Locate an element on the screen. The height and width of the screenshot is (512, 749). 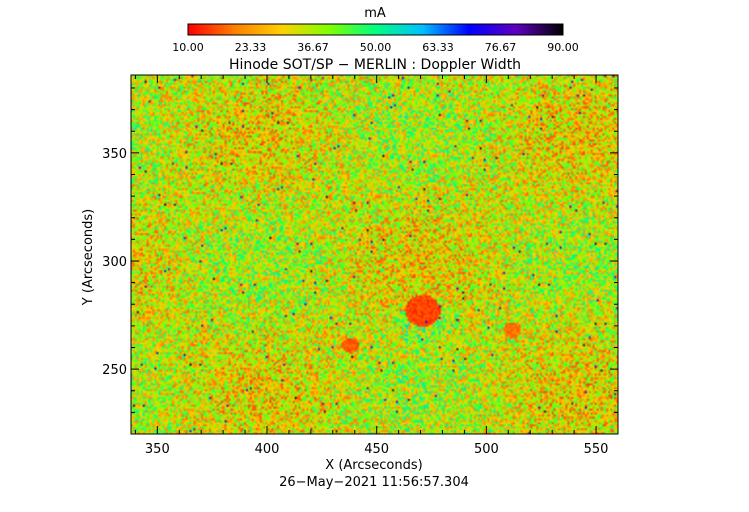
chart-title: Hinode SOT/SP − MERLIN : Doppler Width is located at coordinates (375, 65).